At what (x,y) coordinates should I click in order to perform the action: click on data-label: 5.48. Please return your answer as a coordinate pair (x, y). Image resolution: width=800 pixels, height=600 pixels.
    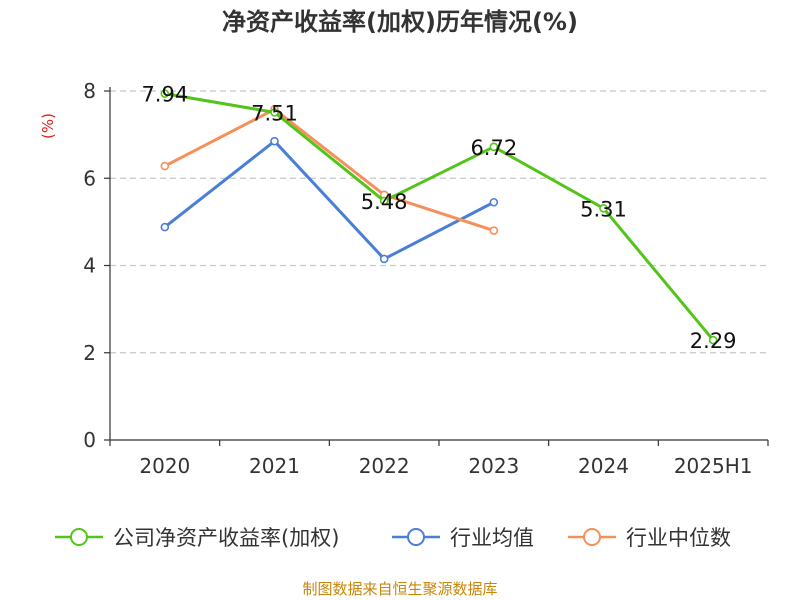
    Looking at the image, I should click on (384, 202).